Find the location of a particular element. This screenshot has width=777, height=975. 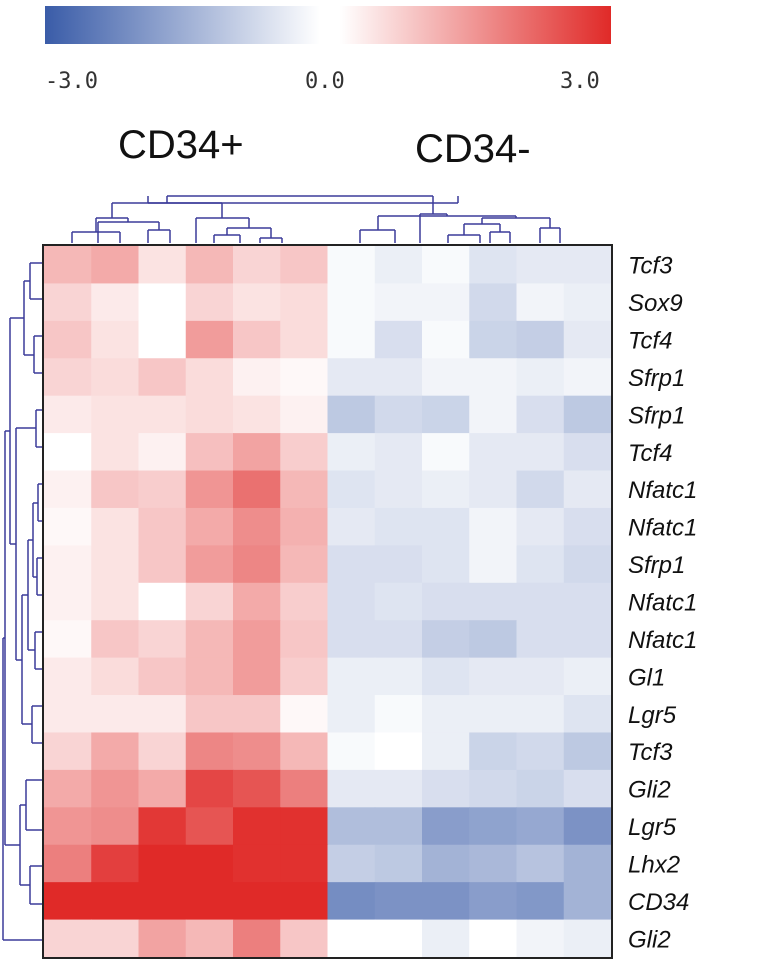

row-label: Lgr5 is located at coordinates (652, 715).